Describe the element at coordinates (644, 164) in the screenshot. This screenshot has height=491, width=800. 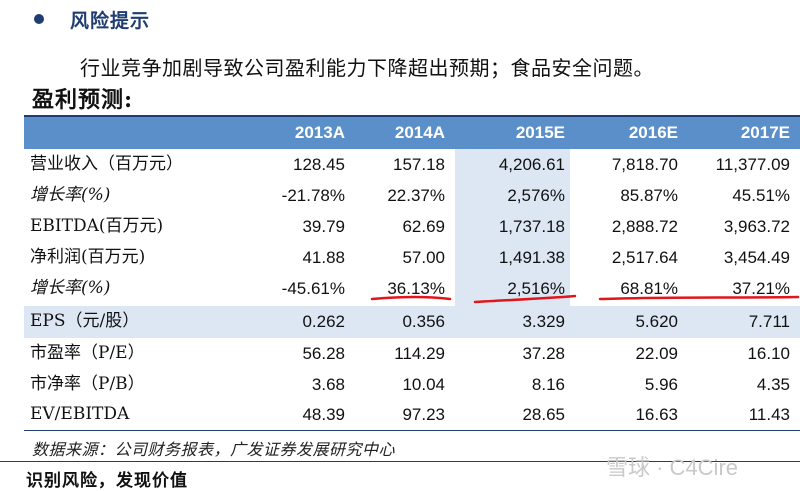
I see `cell: 7,818.70` at that location.